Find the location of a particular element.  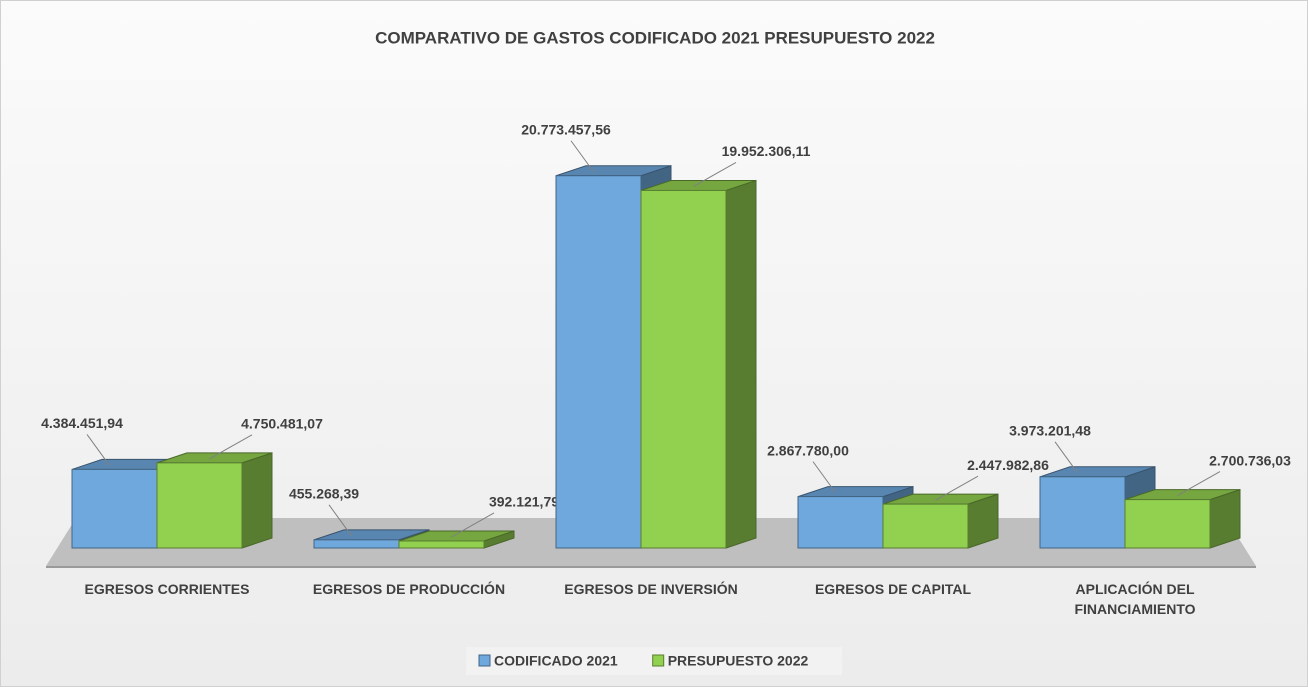

data-label: 19.952.306,11 is located at coordinates (766, 151).